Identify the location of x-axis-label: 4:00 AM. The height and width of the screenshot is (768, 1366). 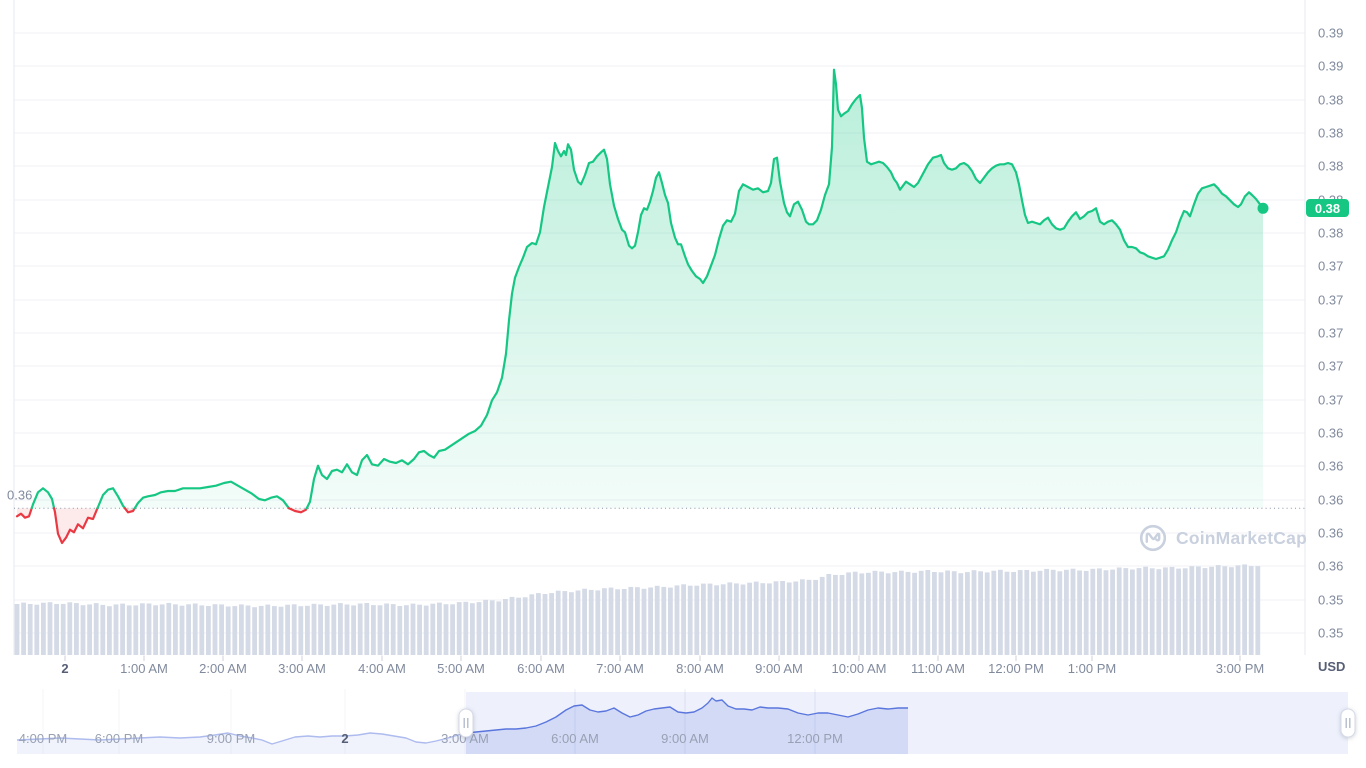
(382, 668).